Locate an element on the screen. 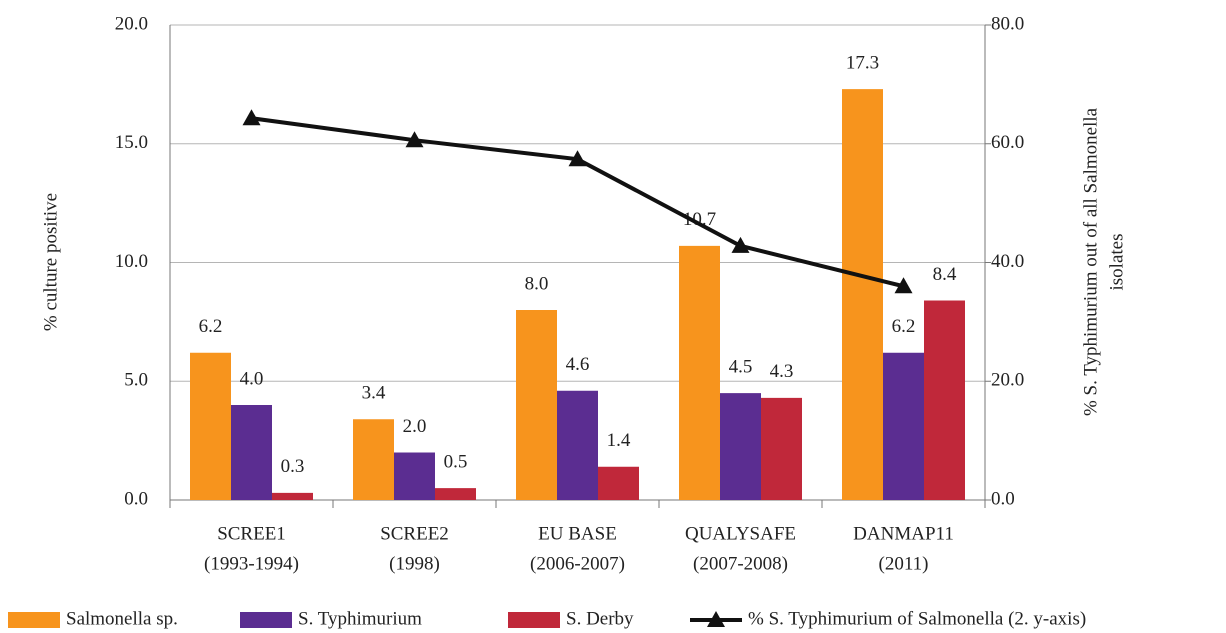  value-label: 2.0 is located at coordinates (415, 426).